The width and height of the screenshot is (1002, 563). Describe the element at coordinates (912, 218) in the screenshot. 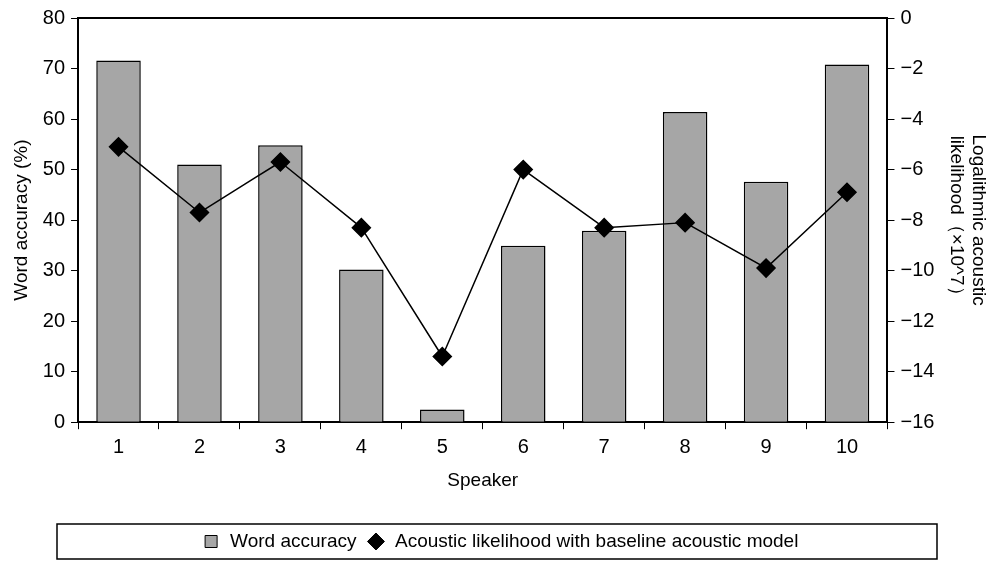

I see `y2-tick-label: −8` at that location.